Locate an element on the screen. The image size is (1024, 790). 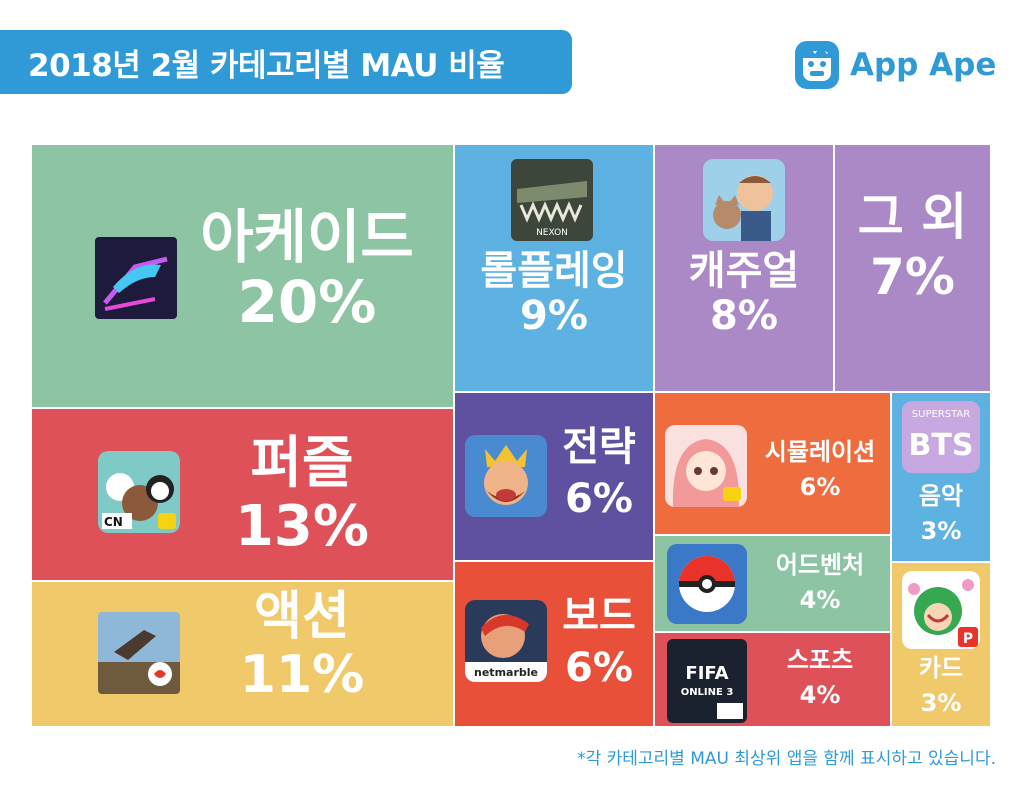
tile-sports: FIFA ONLINE 3 스포츠 4% is located at coordinates (772, 679).